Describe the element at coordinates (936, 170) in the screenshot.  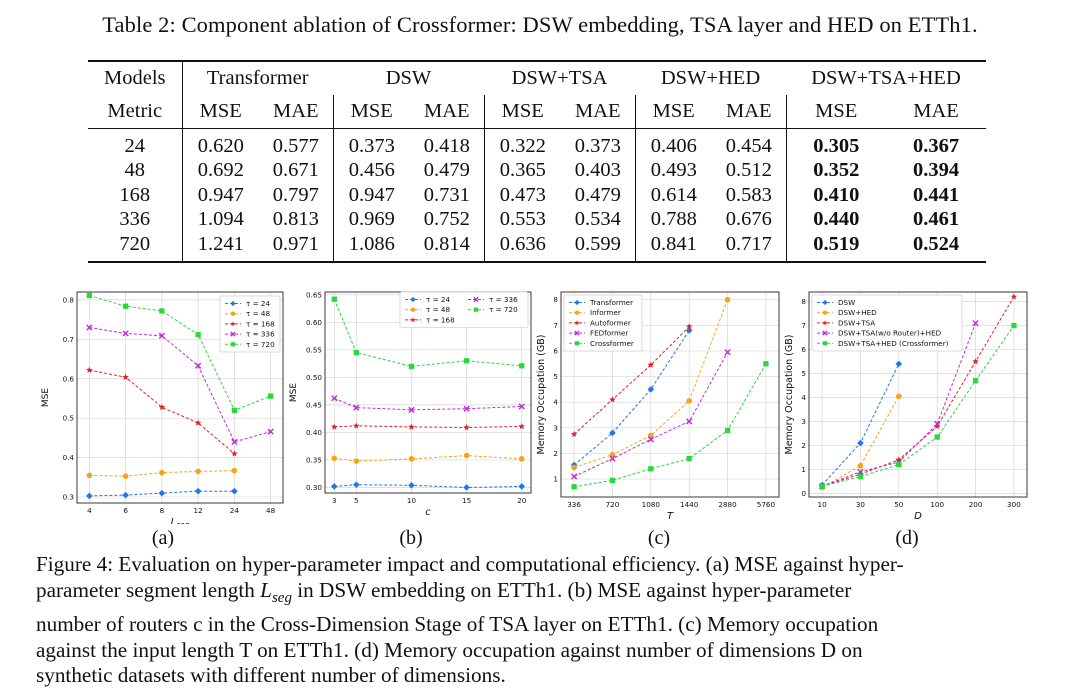
I see `best-value-cell: 0.394` at that location.